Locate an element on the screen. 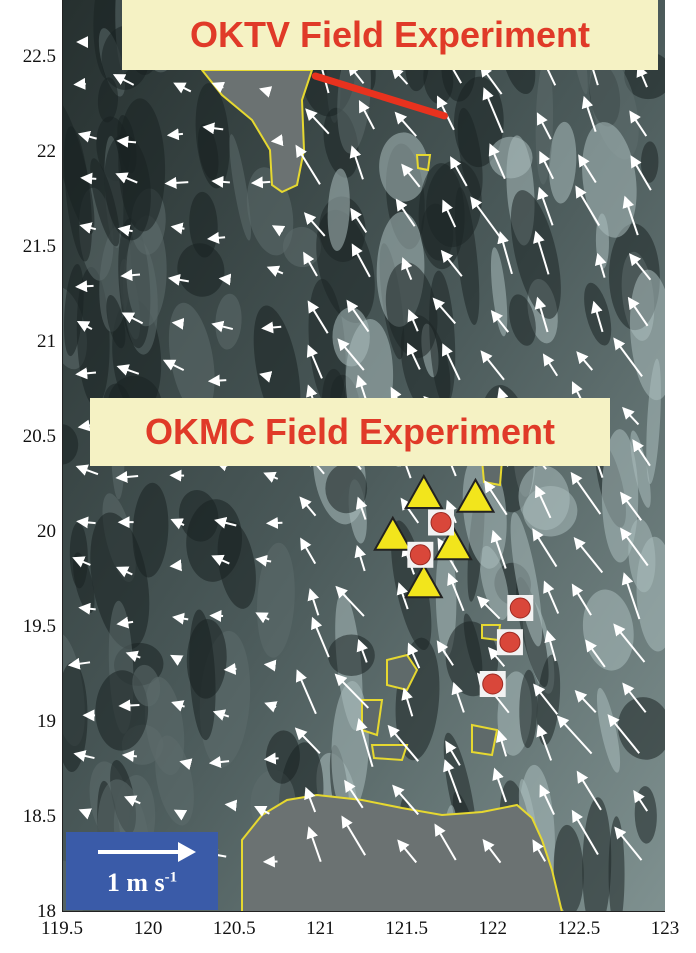 This screenshot has height=953, width=696. y-tick-label: 22.5 is located at coordinates (39, 56).